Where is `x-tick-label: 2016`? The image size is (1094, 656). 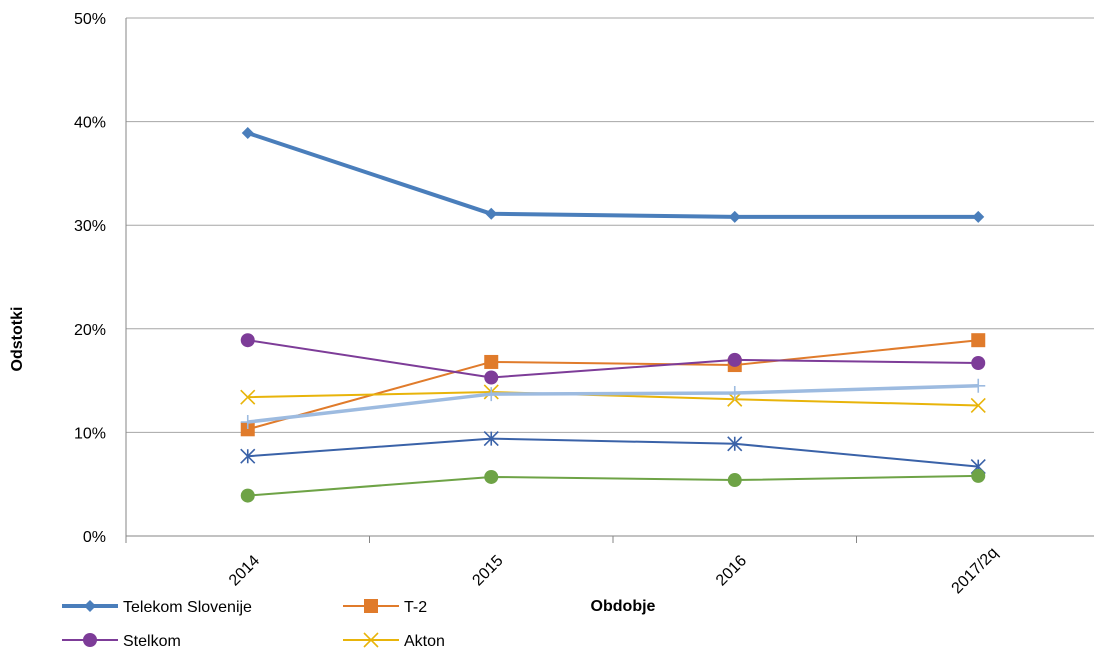 x-tick-label: 2016 is located at coordinates (731, 570).